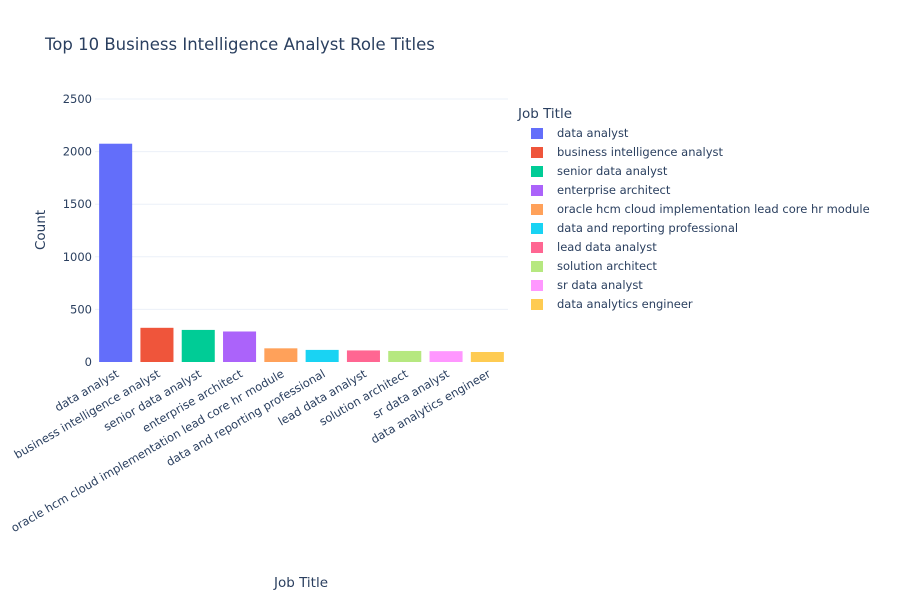  I want to click on y-tick-label: 2500, so click(77, 99).